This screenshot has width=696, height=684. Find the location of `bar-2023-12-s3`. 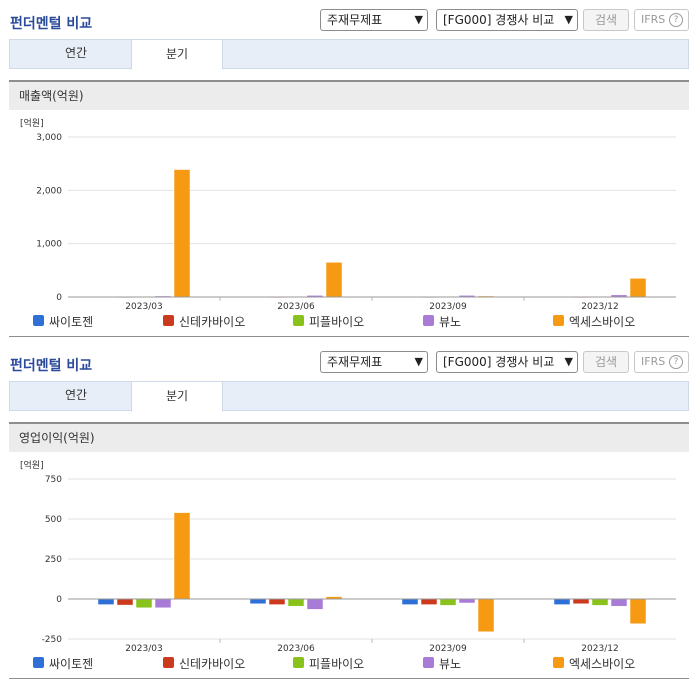

bar-2023-12-s3 is located at coordinates (619, 602).